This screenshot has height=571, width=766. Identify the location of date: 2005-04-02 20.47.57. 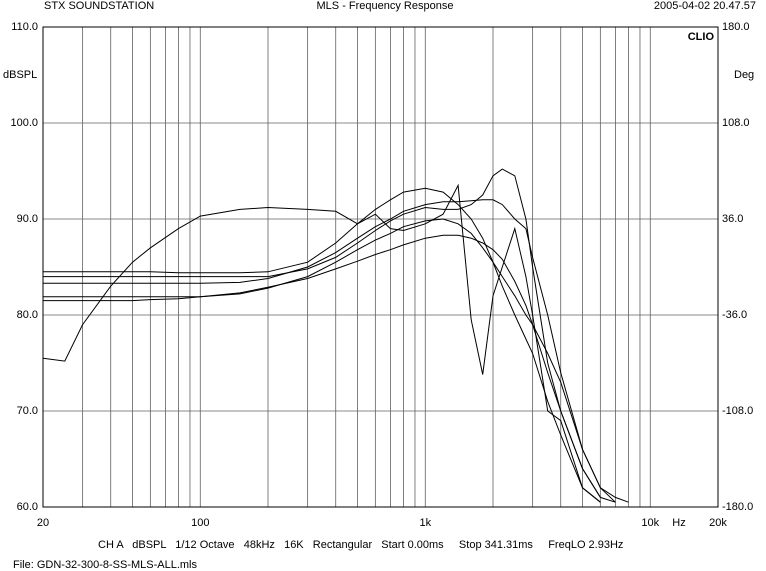
(705, 6).